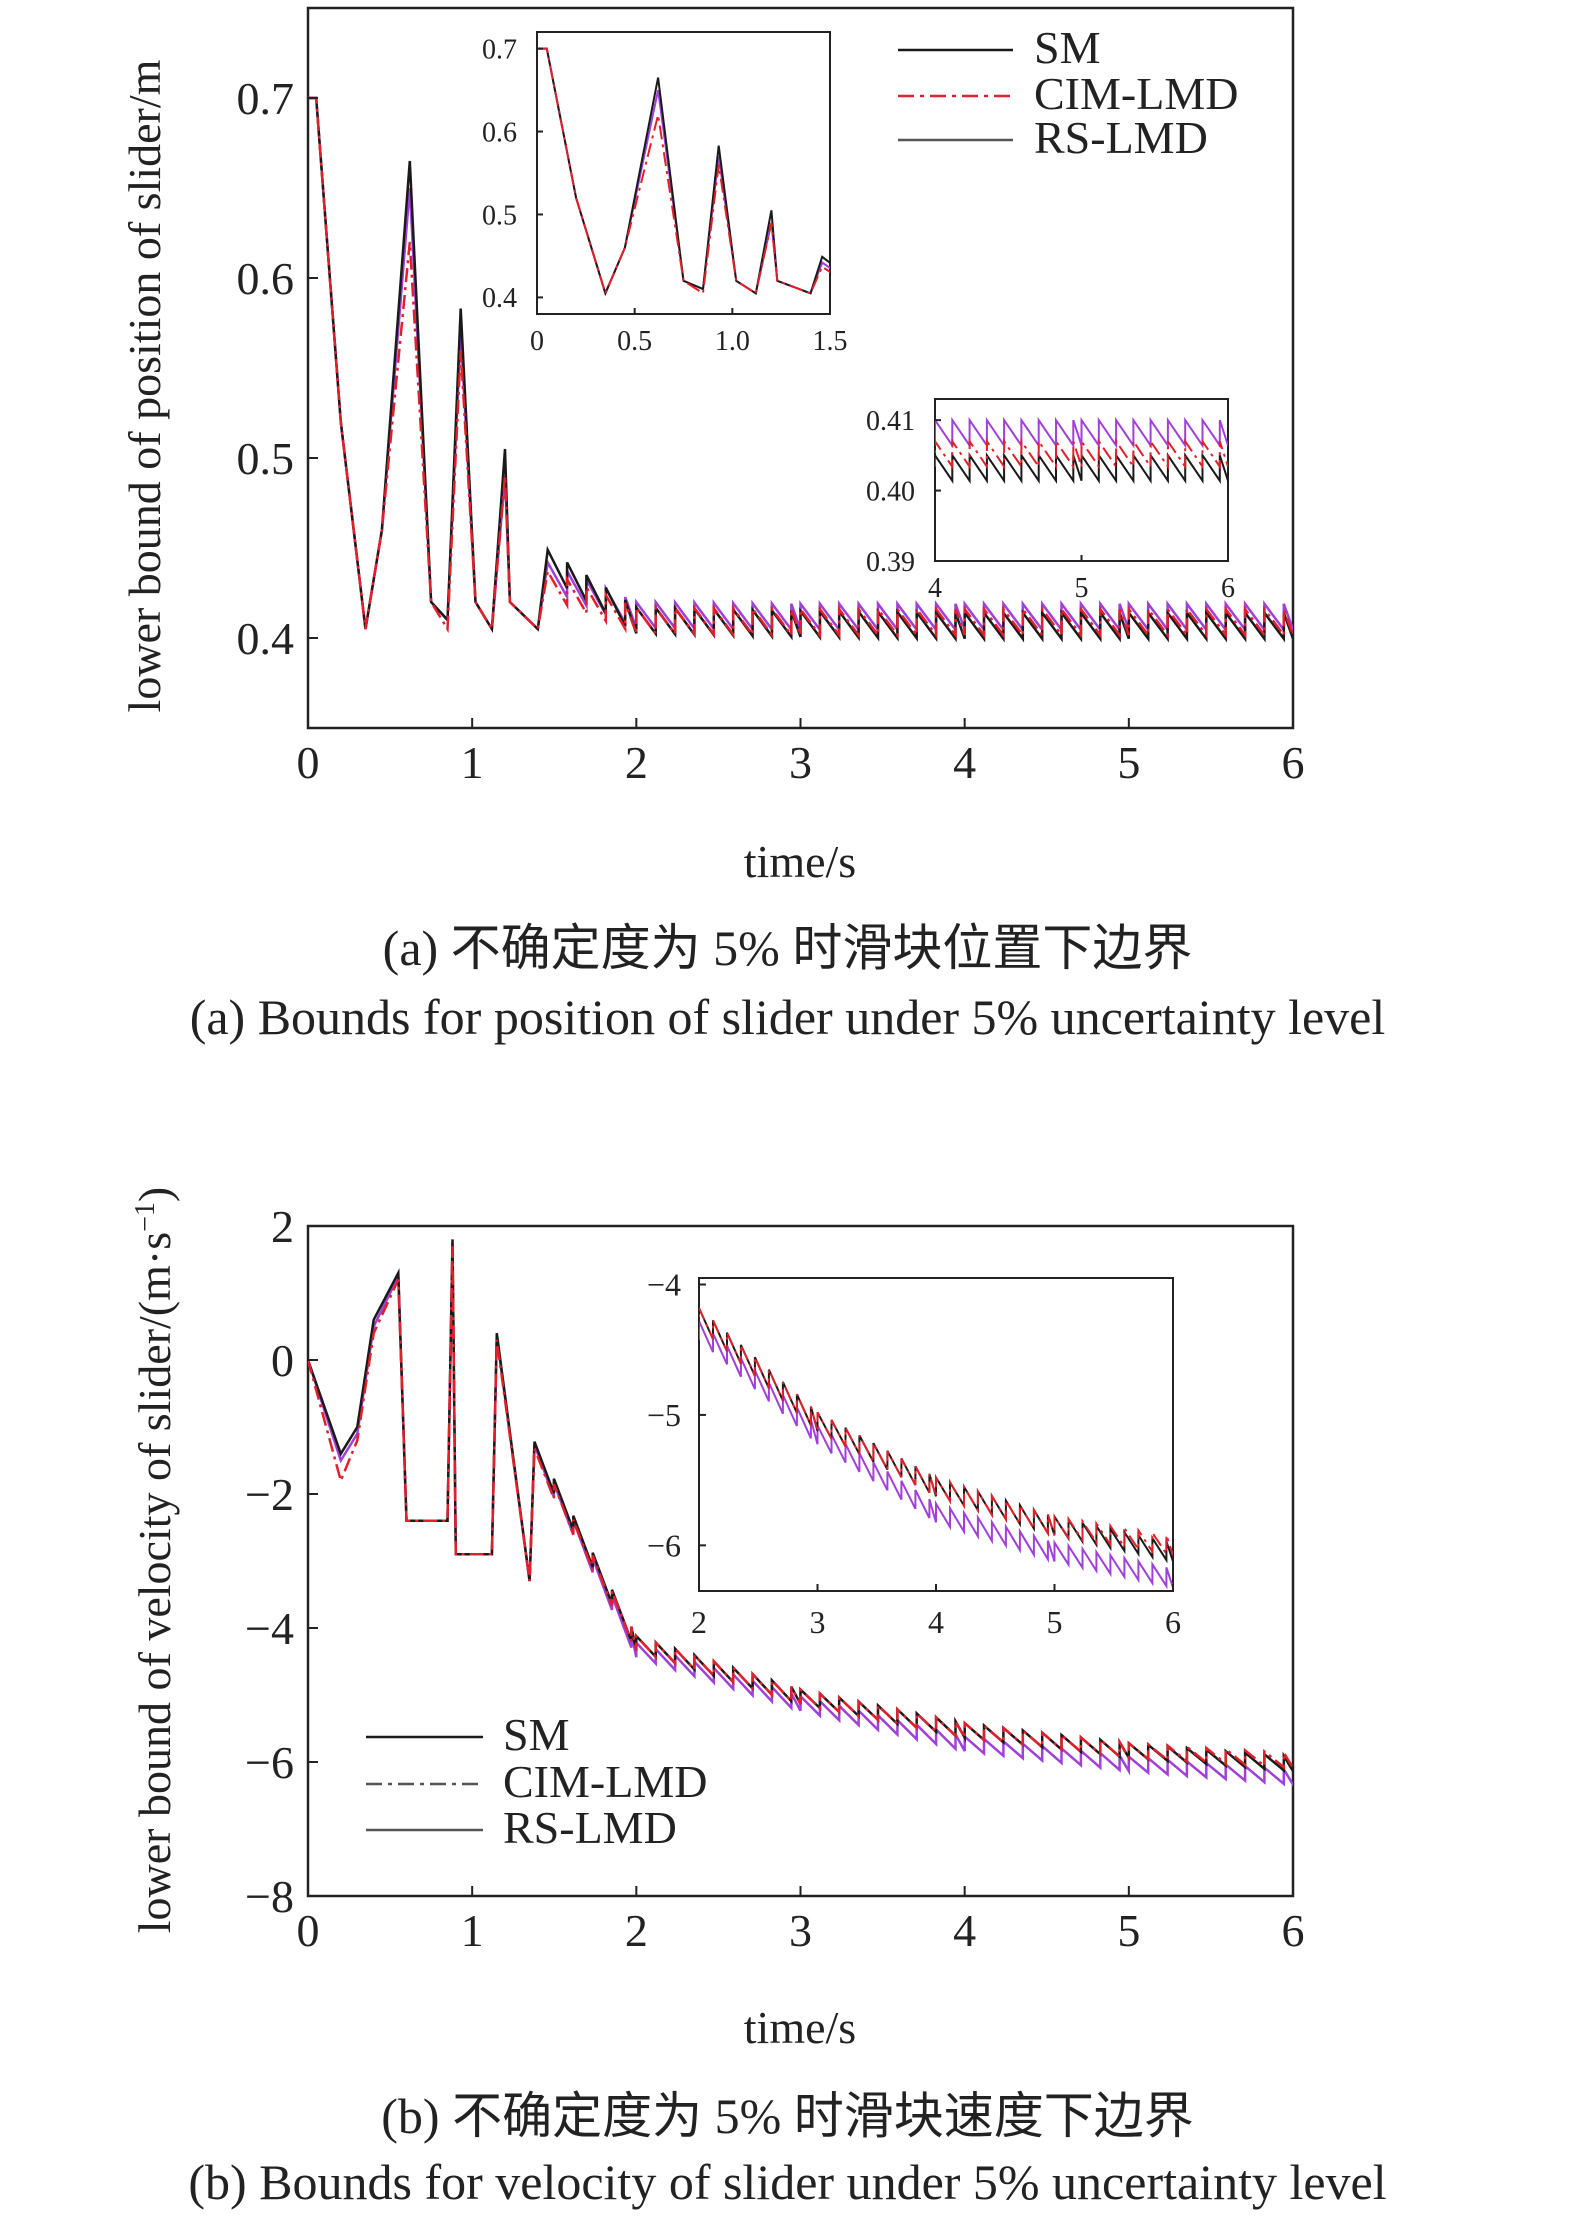  What do you see at coordinates (277, 368) in the screenshot?
I see `y-axis-ticks: 0.4 0.5 0.6 0.7` at bounding box center [277, 368].